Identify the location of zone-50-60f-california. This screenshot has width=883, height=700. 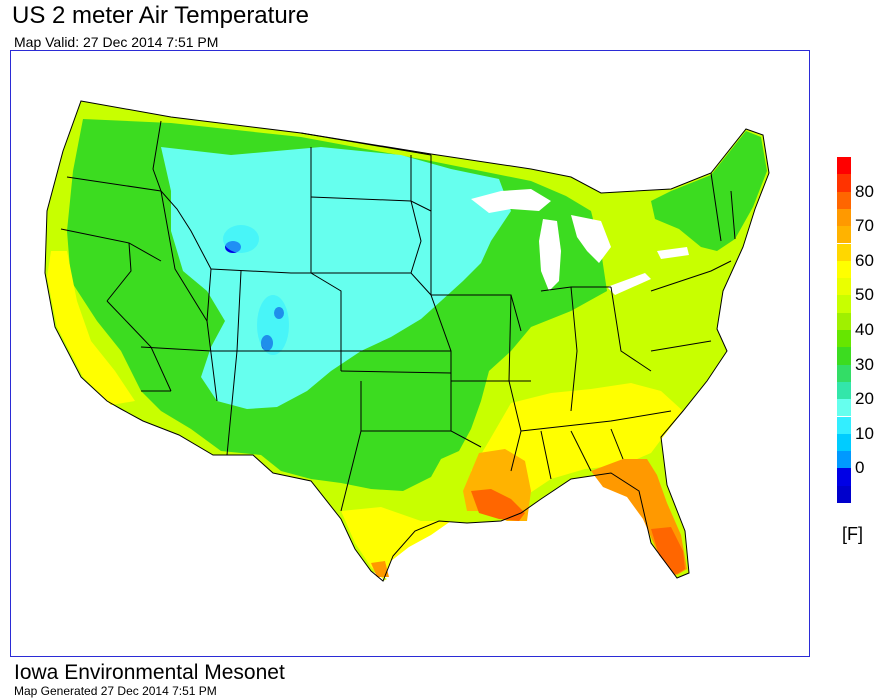
(91, 328).